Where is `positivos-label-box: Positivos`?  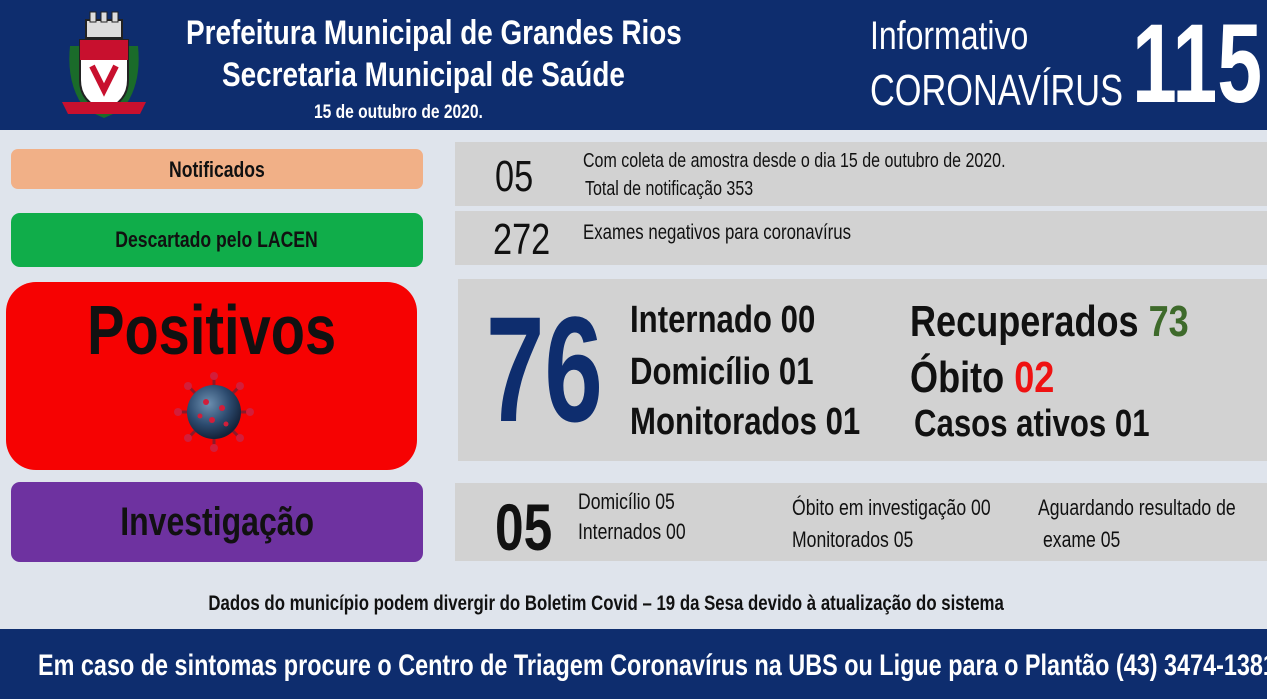 positivos-label-box: Positivos is located at coordinates (211, 376).